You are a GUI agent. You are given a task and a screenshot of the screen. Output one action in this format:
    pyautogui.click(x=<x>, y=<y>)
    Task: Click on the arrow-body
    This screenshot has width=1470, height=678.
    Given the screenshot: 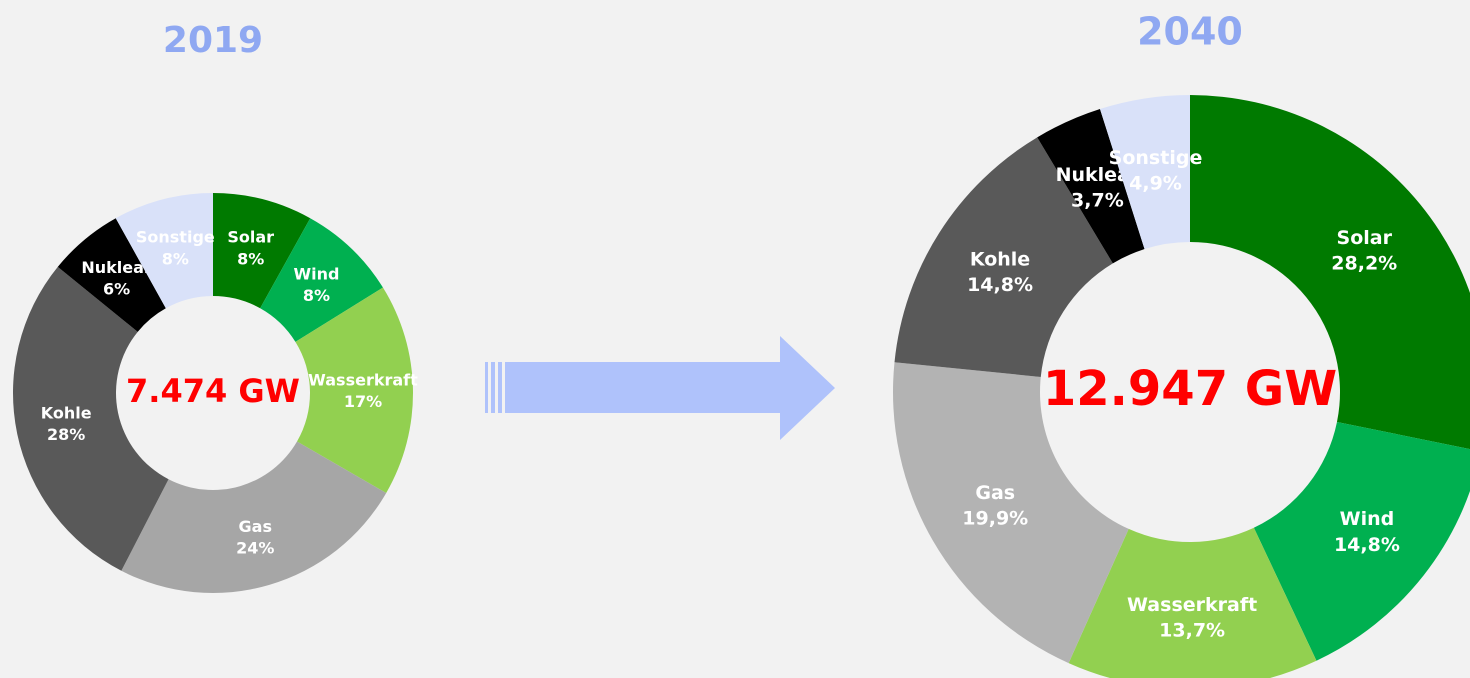 What is the action you would take?
    pyautogui.click(x=670, y=388)
    